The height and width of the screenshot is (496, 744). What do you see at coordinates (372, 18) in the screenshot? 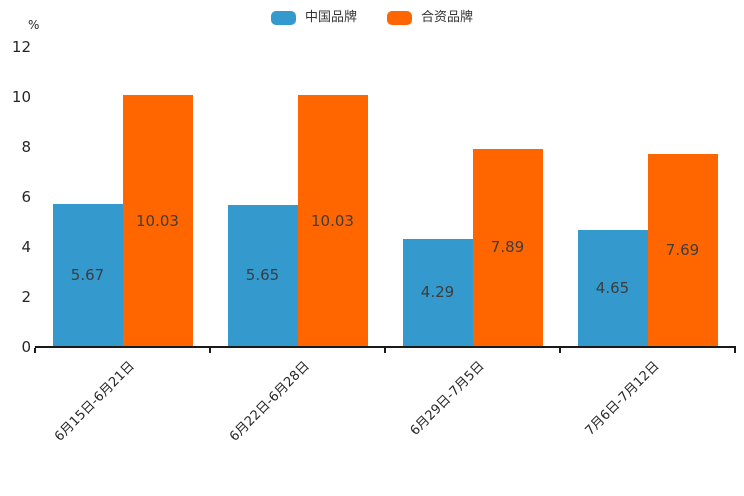
I see `legend: 中国品牌 合资品牌` at bounding box center [372, 18].